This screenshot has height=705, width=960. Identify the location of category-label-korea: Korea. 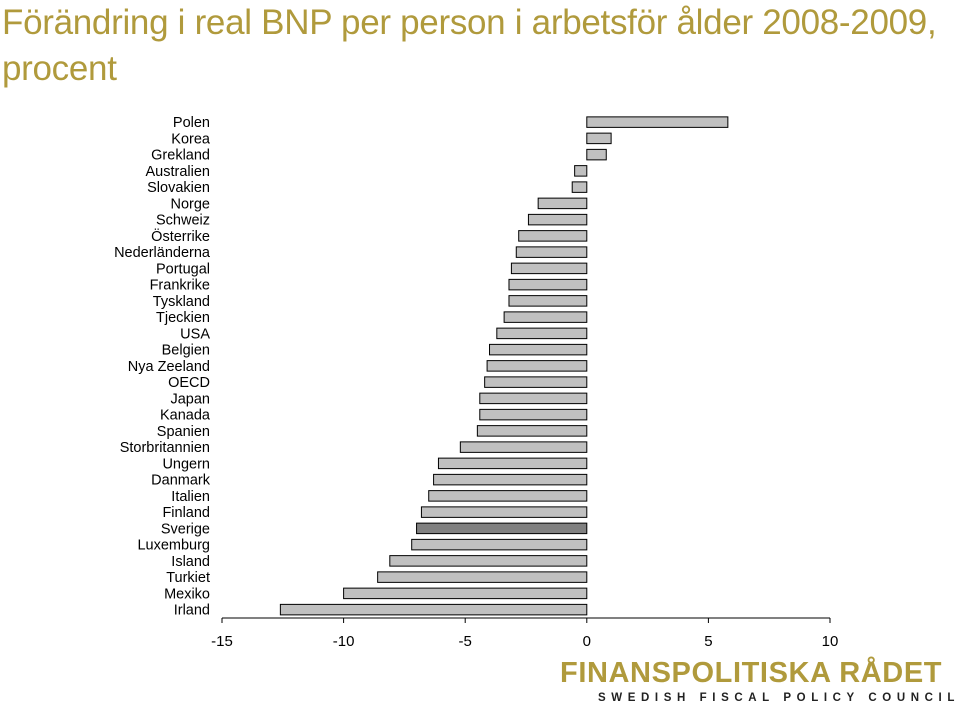
(191, 139).